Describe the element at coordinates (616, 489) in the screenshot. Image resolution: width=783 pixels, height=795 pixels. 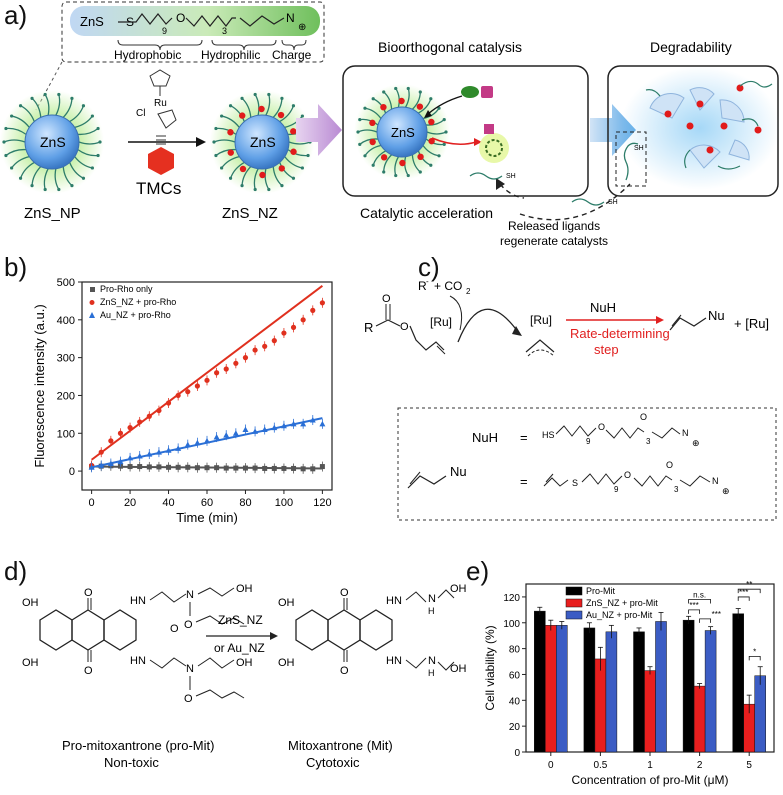
I see `c-sub9b: 9` at that location.